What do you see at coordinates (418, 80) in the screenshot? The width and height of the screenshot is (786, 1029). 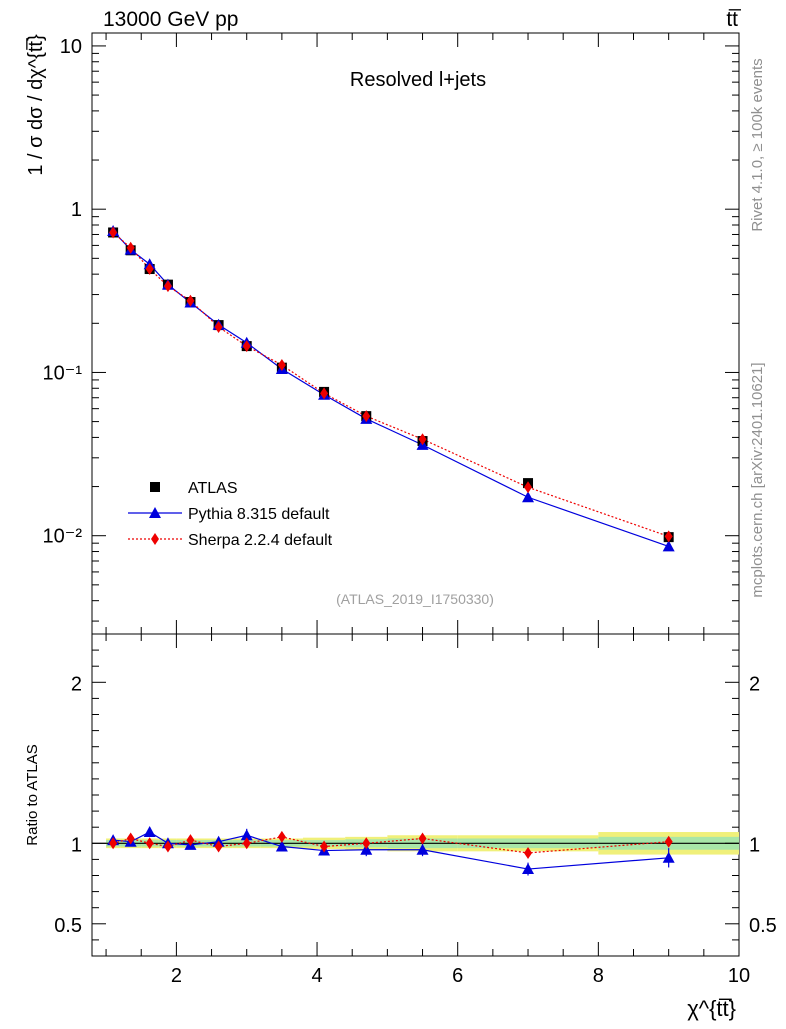 I see `main-chart-title: Resolved l+jets` at bounding box center [418, 80].